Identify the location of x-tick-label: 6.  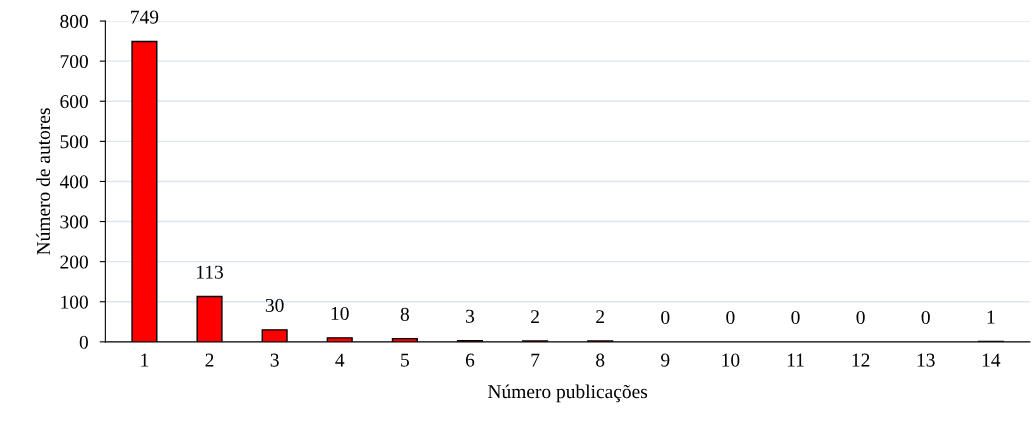
(470, 360).